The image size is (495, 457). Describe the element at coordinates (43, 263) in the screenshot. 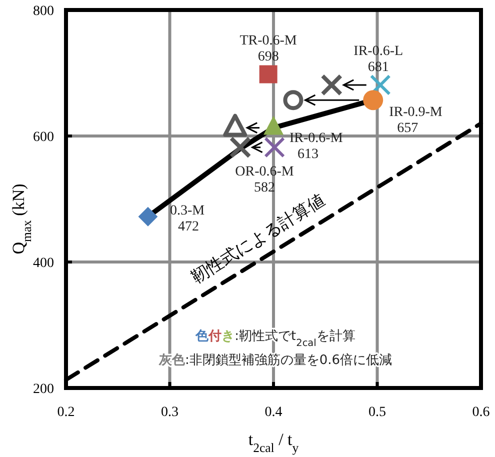

I see `y-tick-label: 400` at that location.